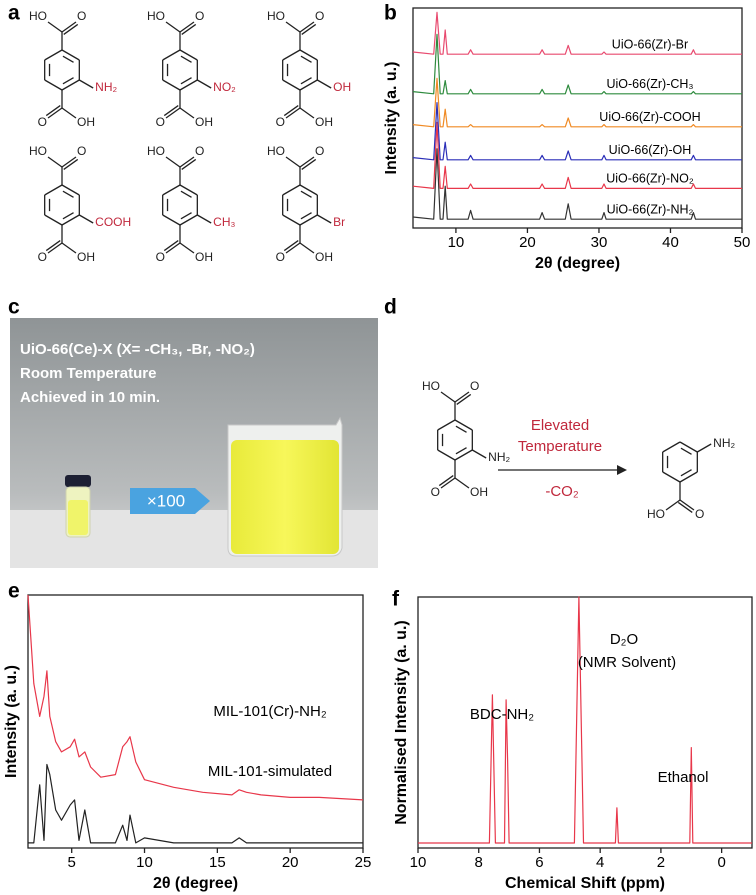 The height and width of the screenshot is (895, 756). I want to click on series-label: UiO-66(Zr)-Br, so click(650, 44).